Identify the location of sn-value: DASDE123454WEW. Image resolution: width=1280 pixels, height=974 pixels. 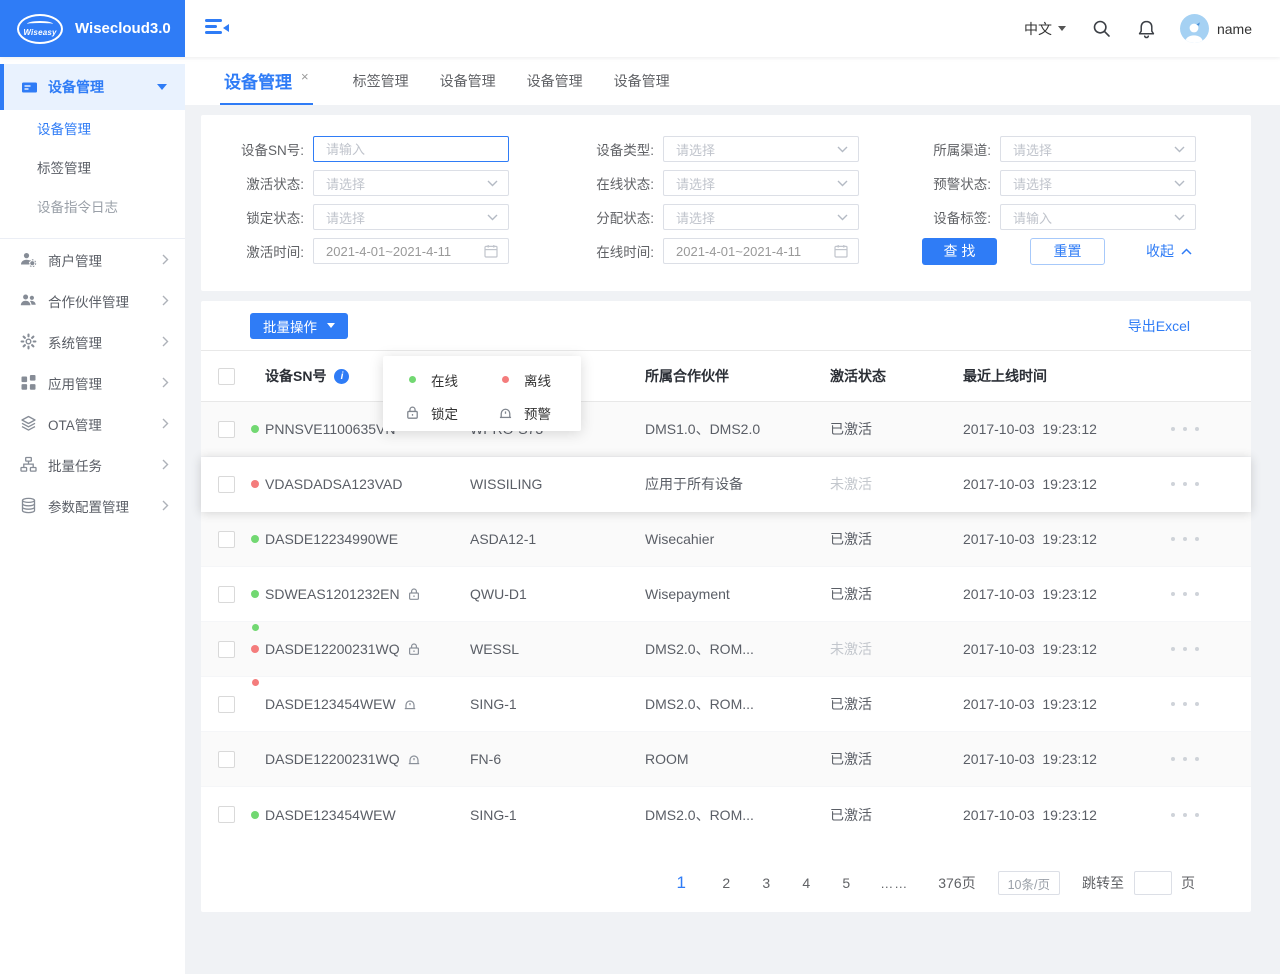
(330, 814).